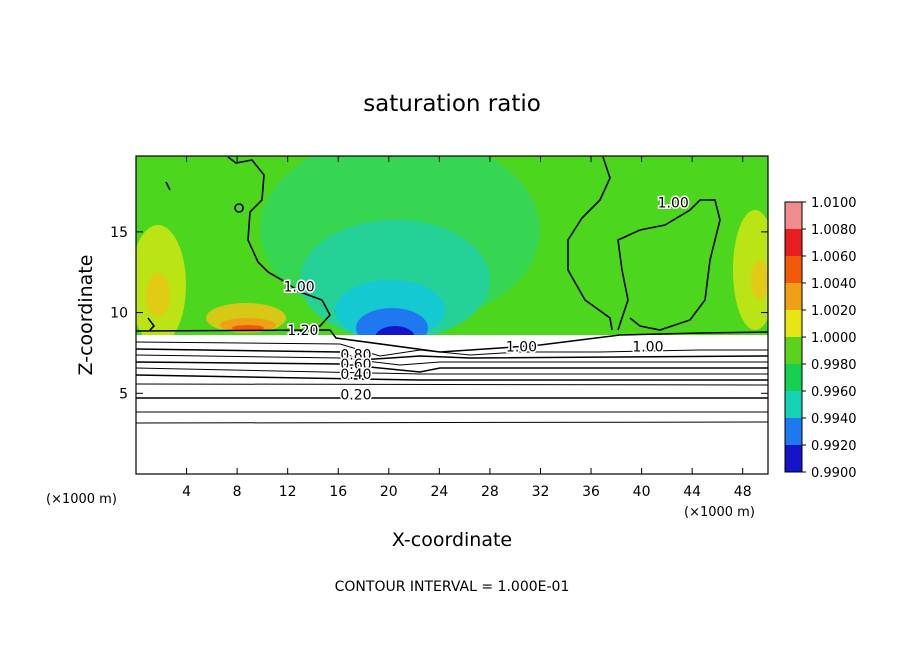 The width and height of the screenshot is (904, 654). What do you see at coordinates (834, 365) in the screenshot?
I see `colorbar-label: 0.9980` at bounding box center [834, 365].